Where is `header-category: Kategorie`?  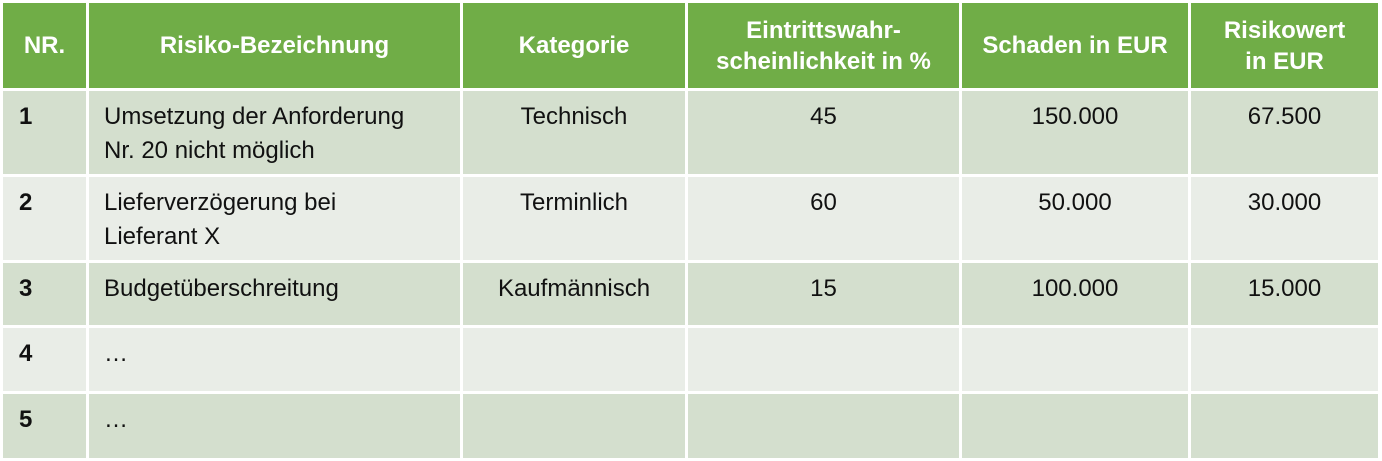 header-category: Kategorie is located at coordinates (574, 45).